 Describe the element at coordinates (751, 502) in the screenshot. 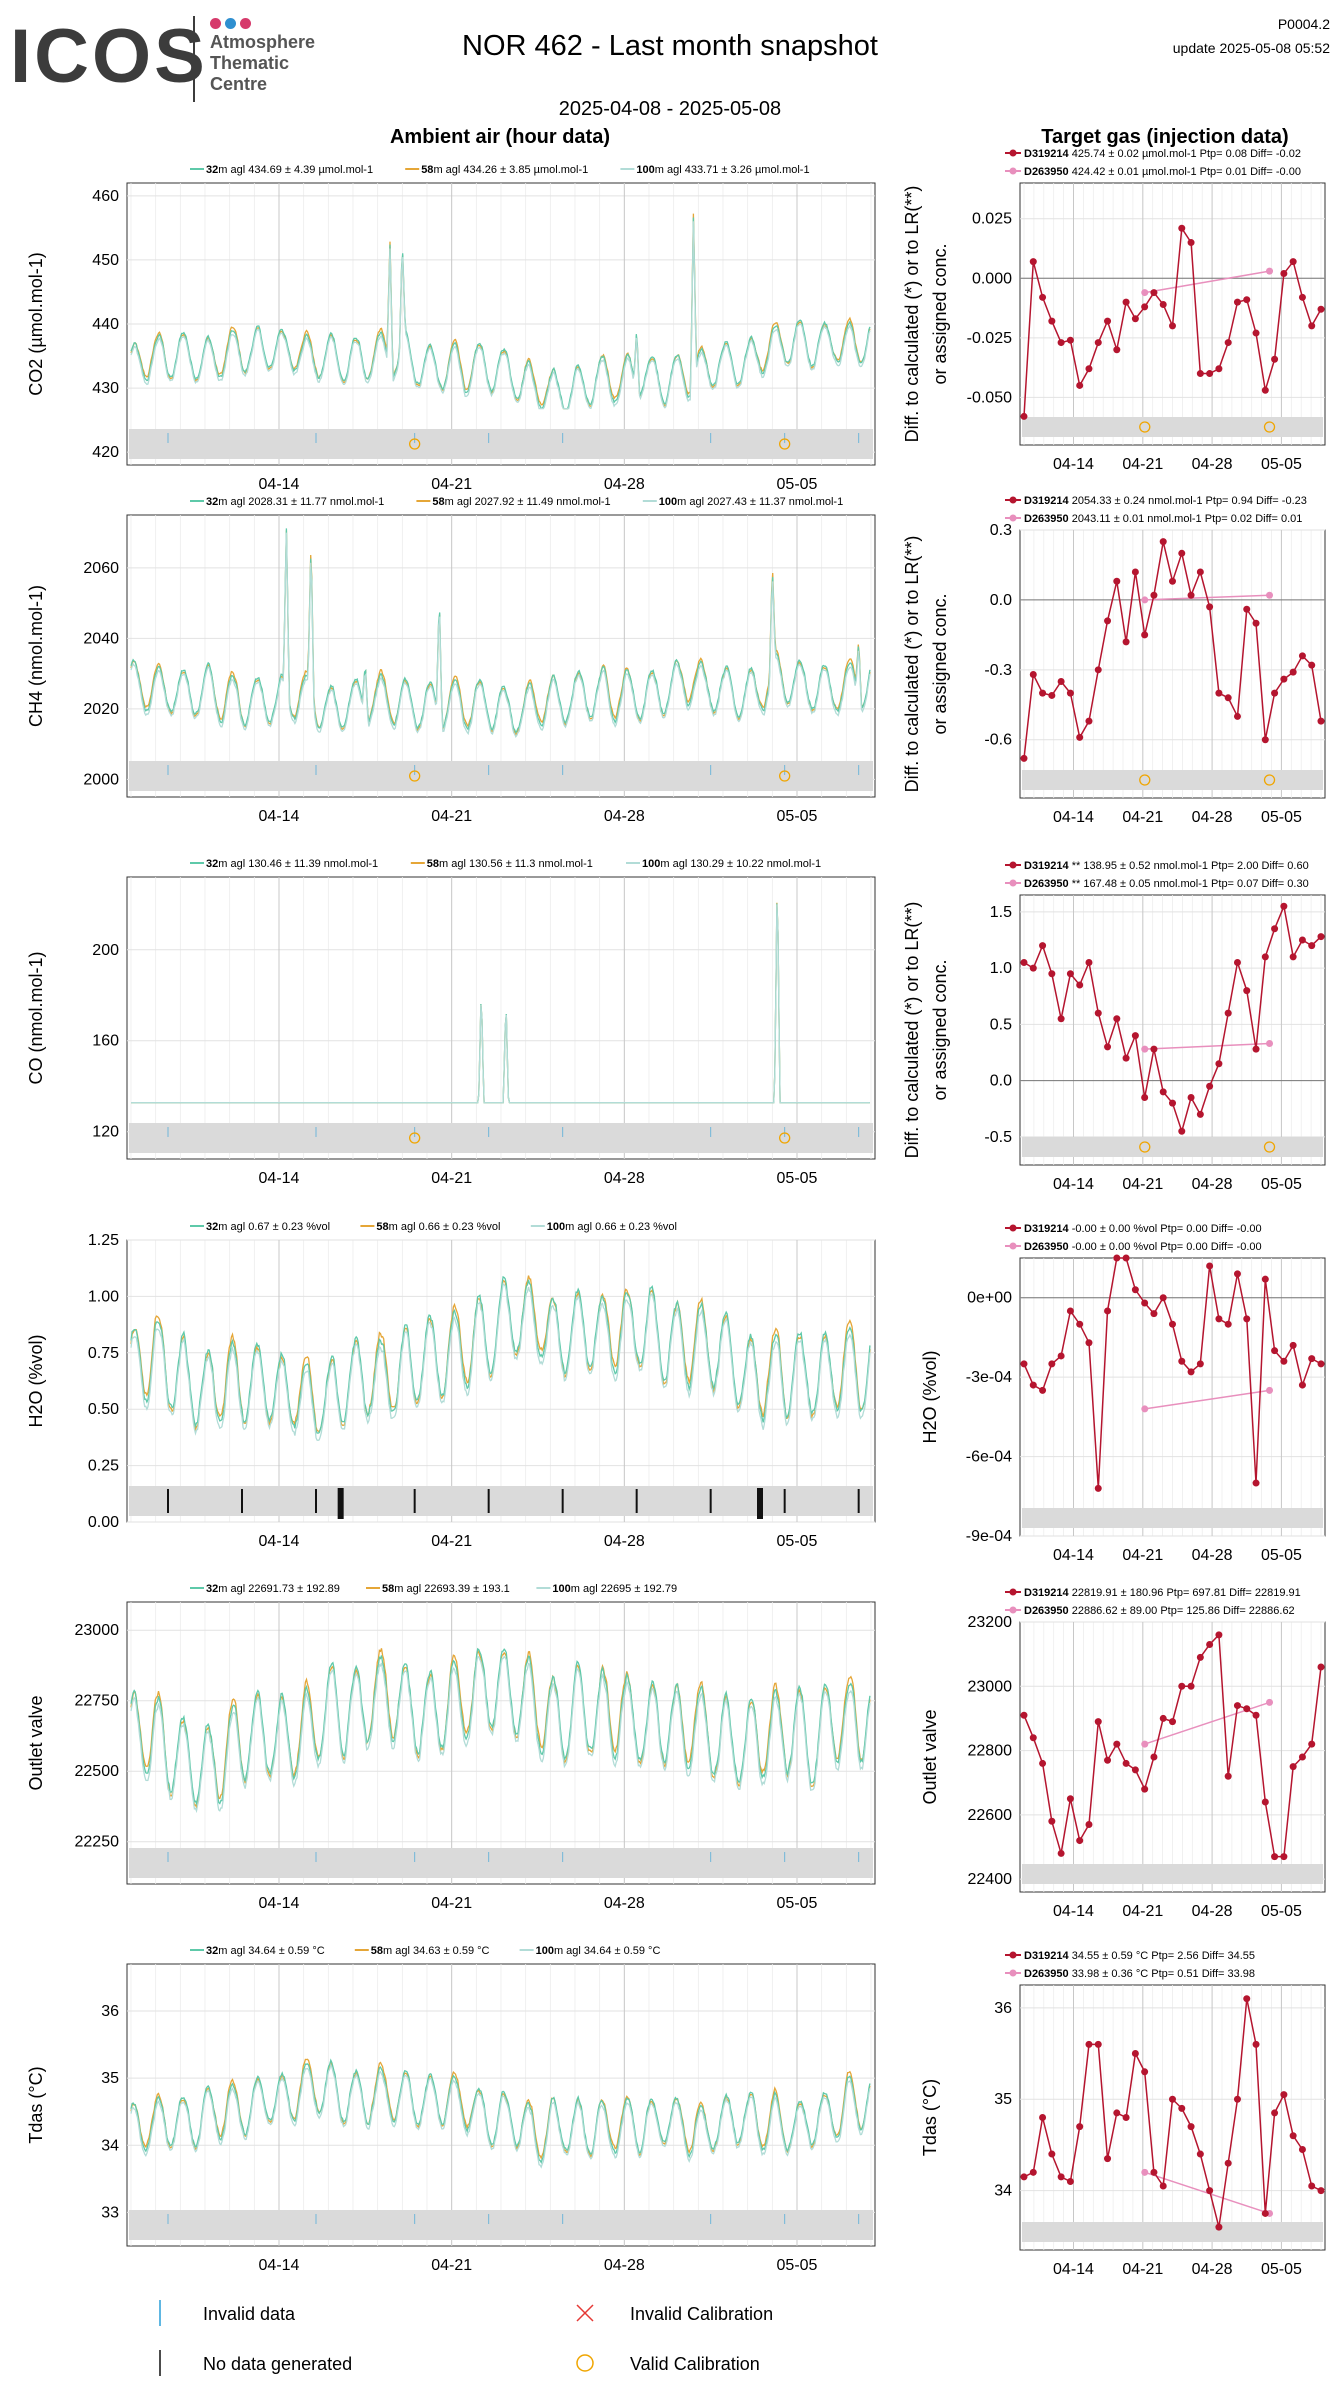

I see `legend-label: 100m agl 2027.43 ± 11.37 nmol.mol-1` at that location.